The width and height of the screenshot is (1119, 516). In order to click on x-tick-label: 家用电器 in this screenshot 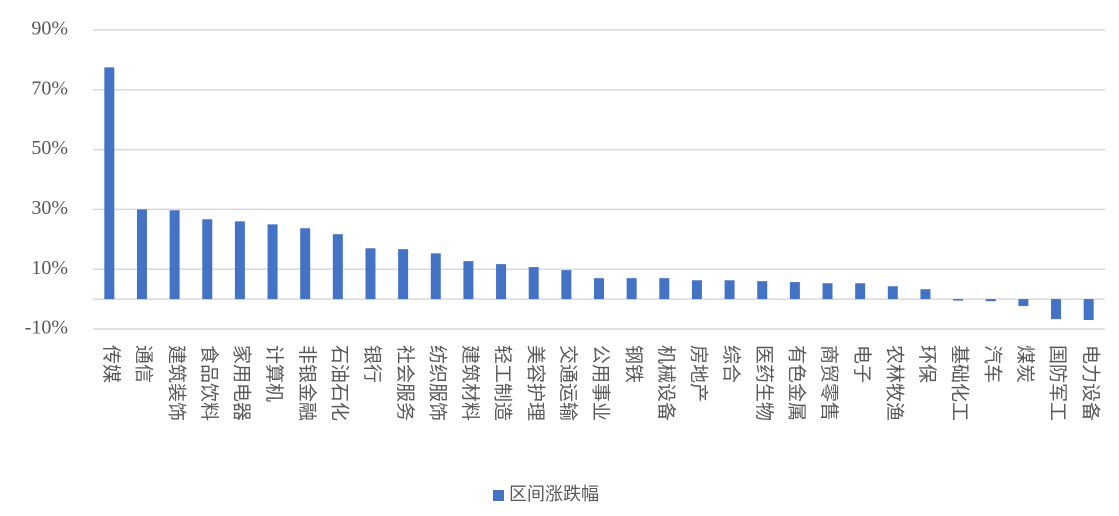, I will do `click(242, 383)`.